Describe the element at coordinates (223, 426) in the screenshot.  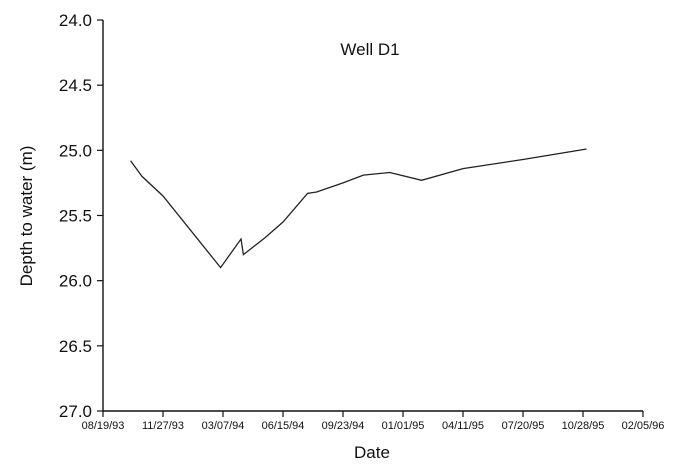
I see `x-tick-label: 03/07/94` at that location.